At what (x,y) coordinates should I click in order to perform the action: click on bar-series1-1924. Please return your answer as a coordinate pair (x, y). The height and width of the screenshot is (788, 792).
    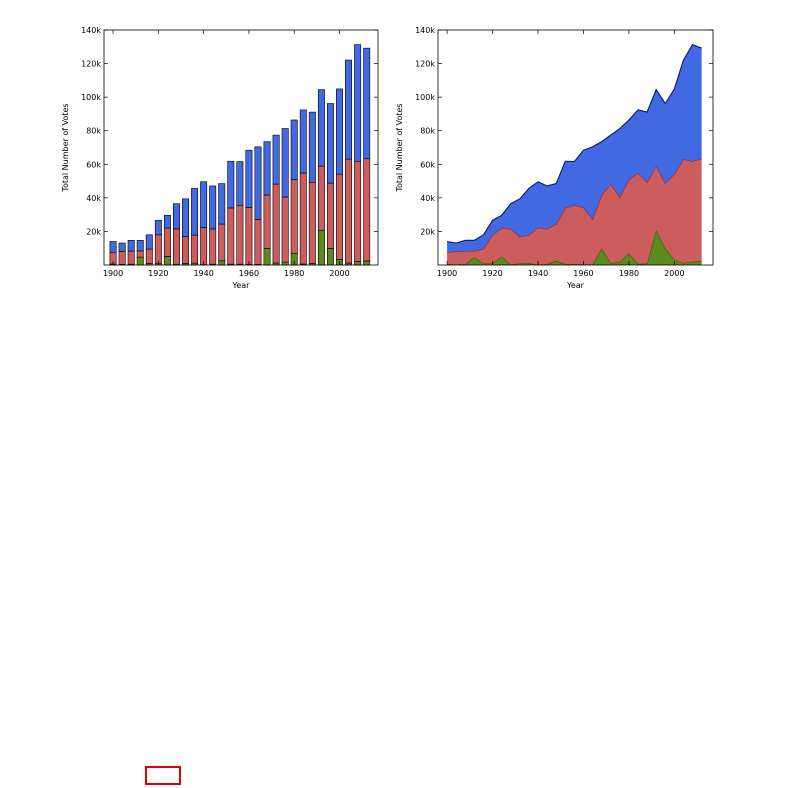
    Looking at the image, I should click on (167, 261).